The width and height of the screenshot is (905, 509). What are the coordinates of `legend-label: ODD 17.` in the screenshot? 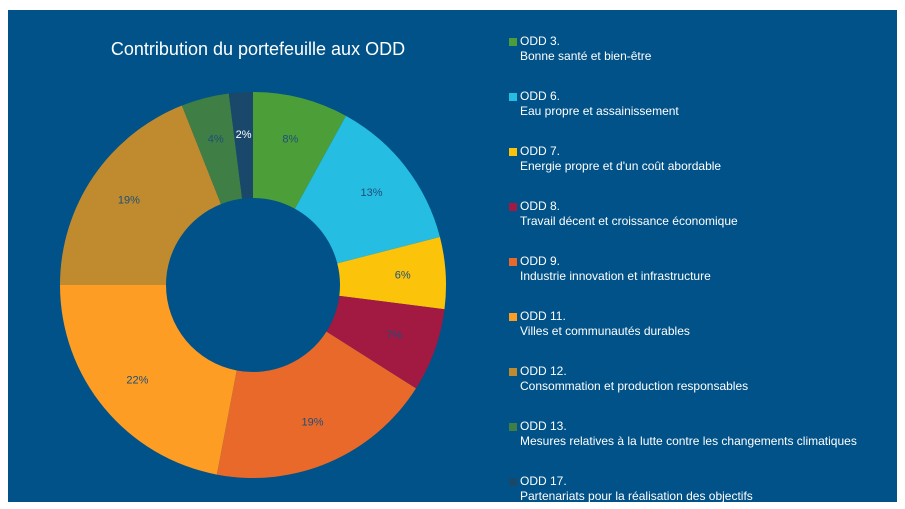 It's located at (543, 481).